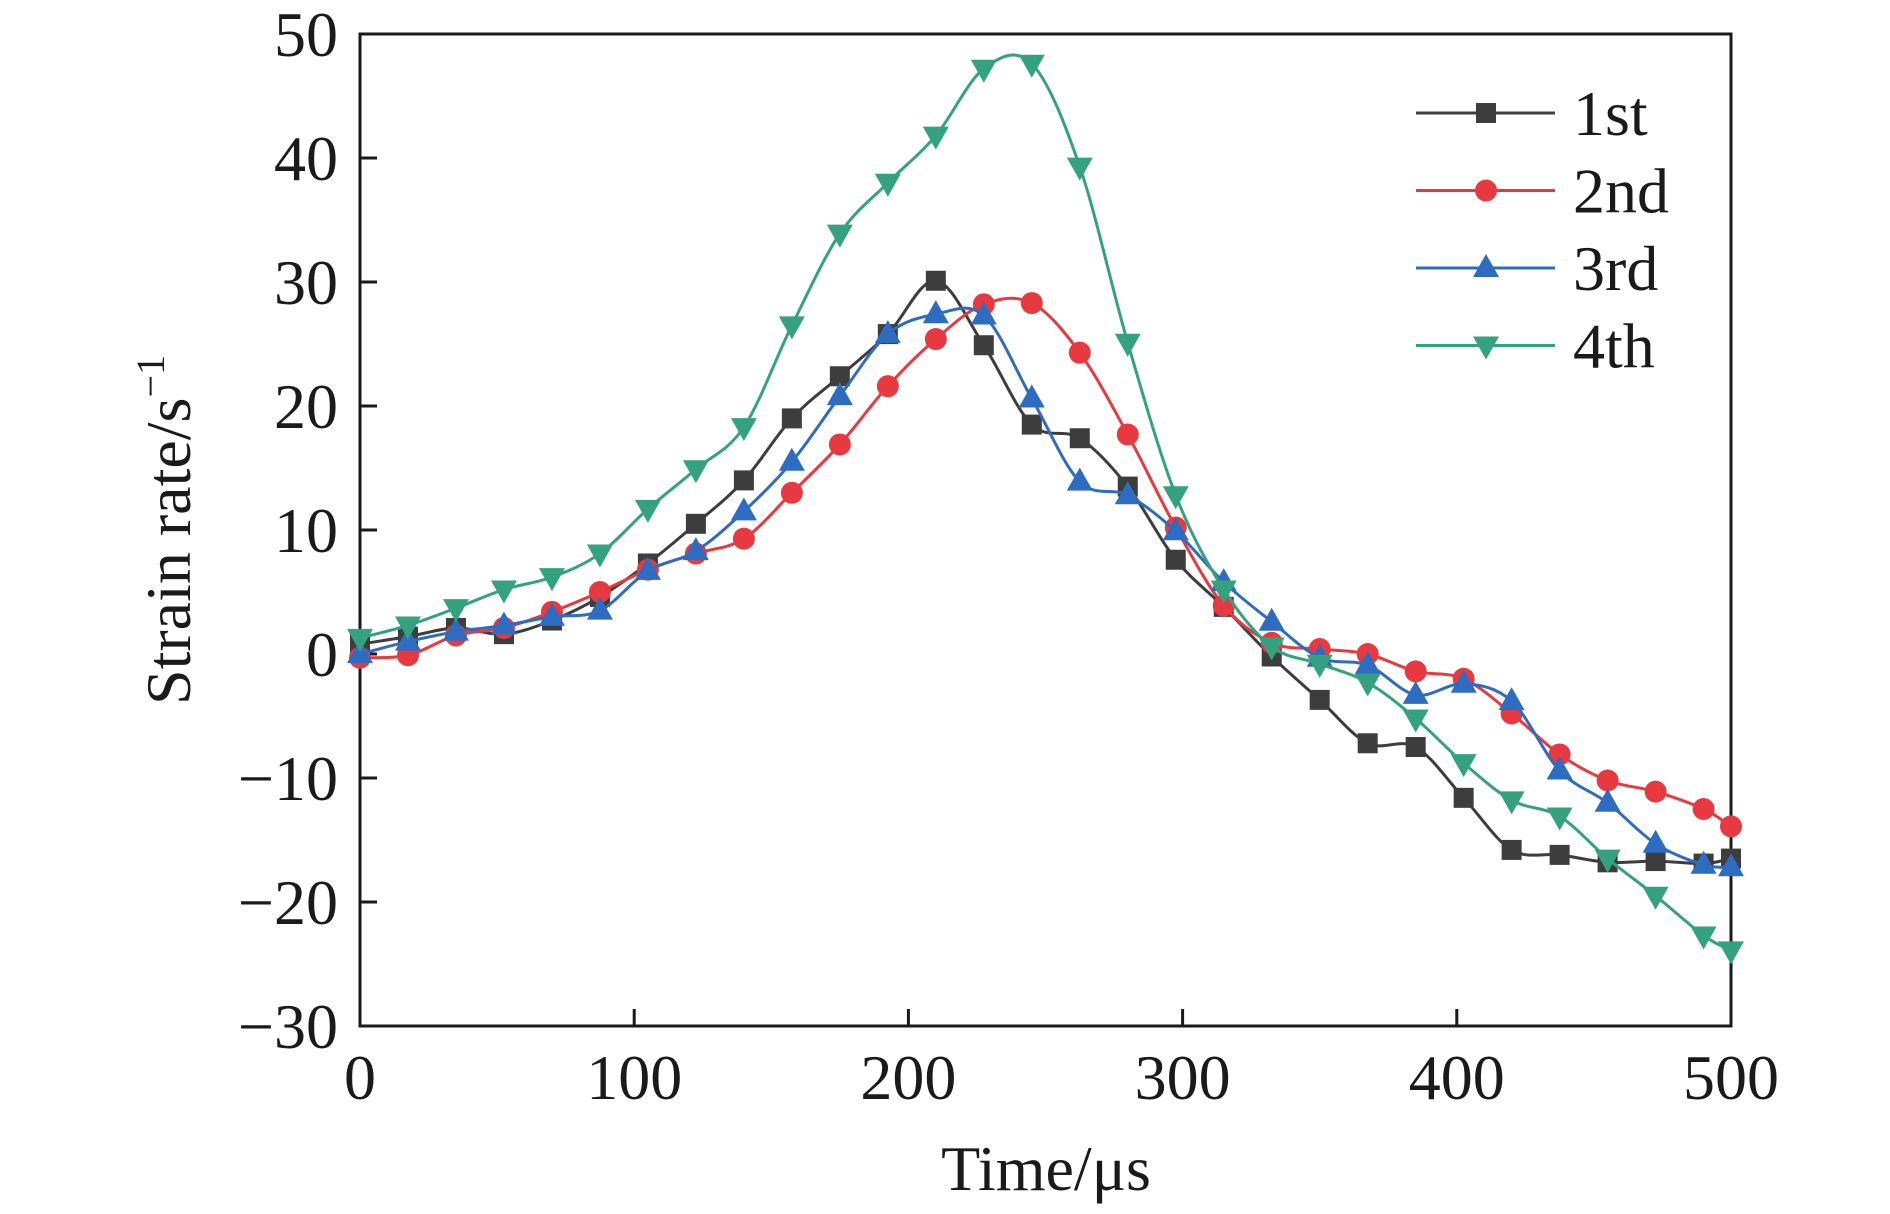 The height and width of the screenshot is (1214, 1890). What do you see at coordinates (288, 1026) in the screenshot?
I see `y-tick-label: −30` at bounding box center [288, 1026].